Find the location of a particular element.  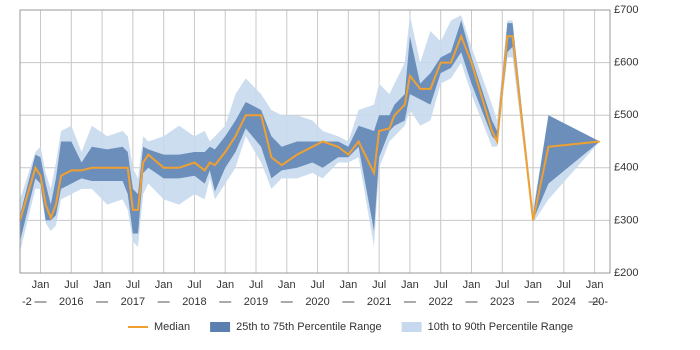

y-tick-label: £700 is located at coordinates (626, 10).